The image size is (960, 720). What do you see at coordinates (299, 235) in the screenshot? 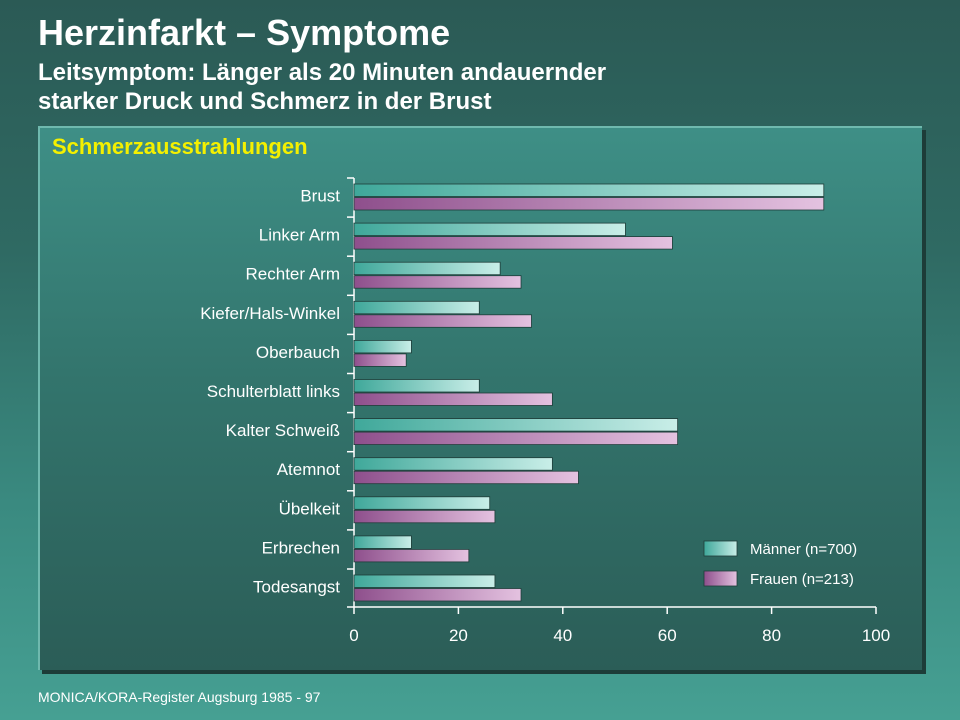
I see `category-label: Linker Arm` at bounding box center [299, 235].